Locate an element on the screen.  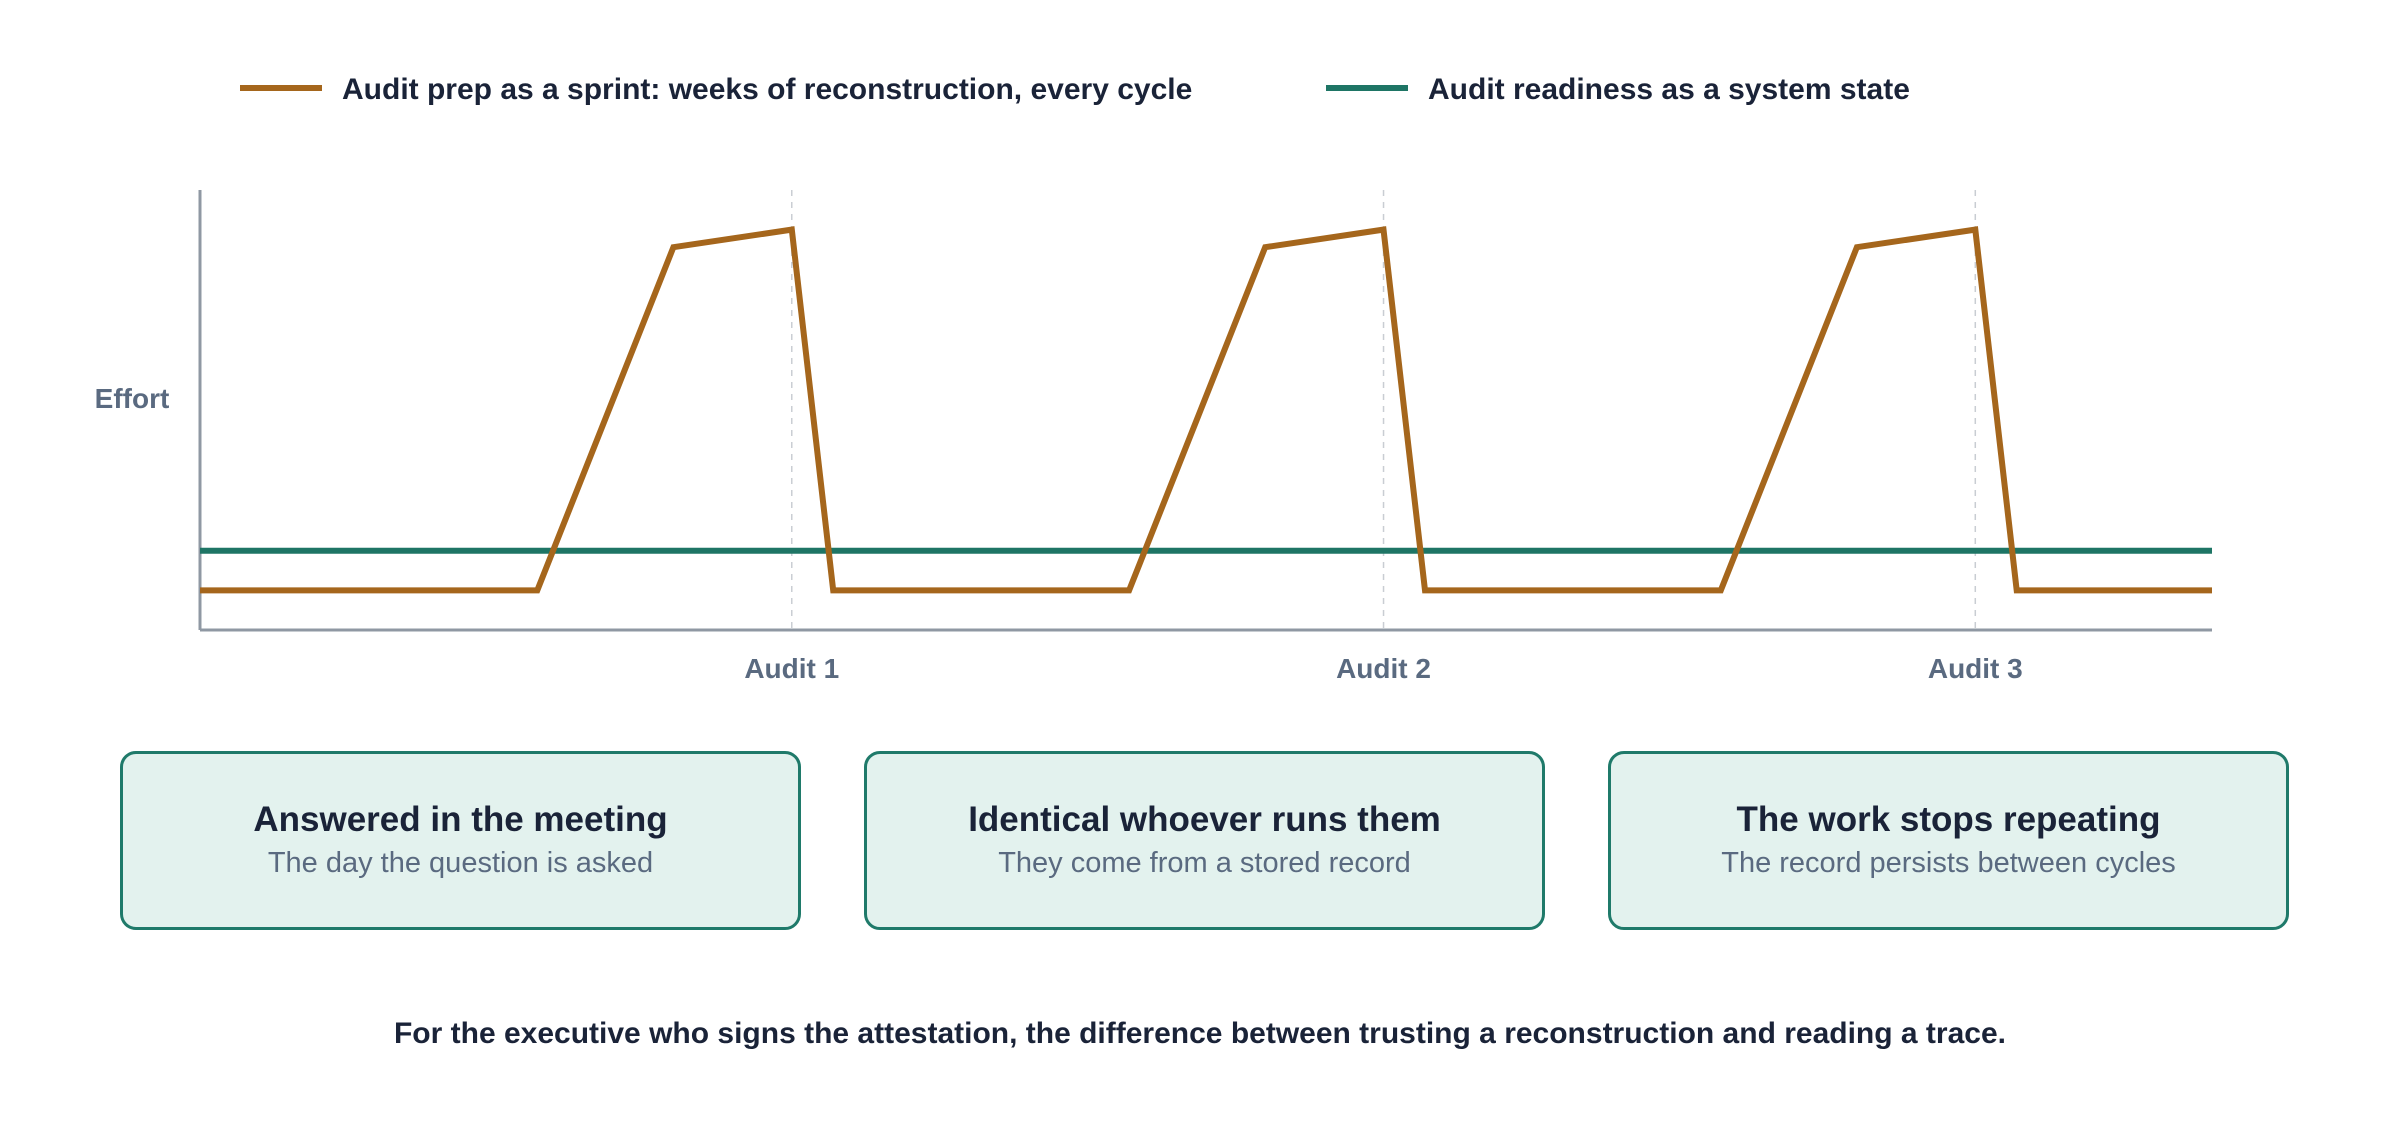
card-subtitle: They come from a stored record is located at coordinates (1204, 863).